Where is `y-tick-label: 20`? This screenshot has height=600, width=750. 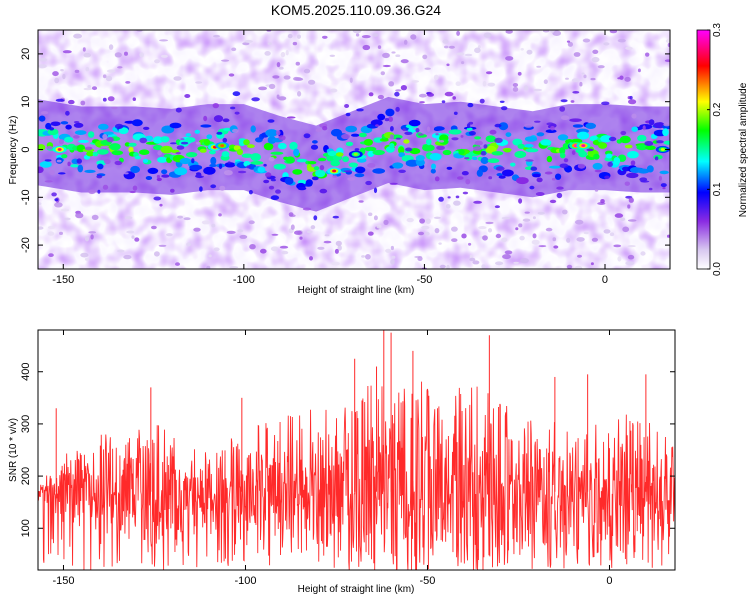
y-tick-label: 20 is located at coordinates (26, 54).